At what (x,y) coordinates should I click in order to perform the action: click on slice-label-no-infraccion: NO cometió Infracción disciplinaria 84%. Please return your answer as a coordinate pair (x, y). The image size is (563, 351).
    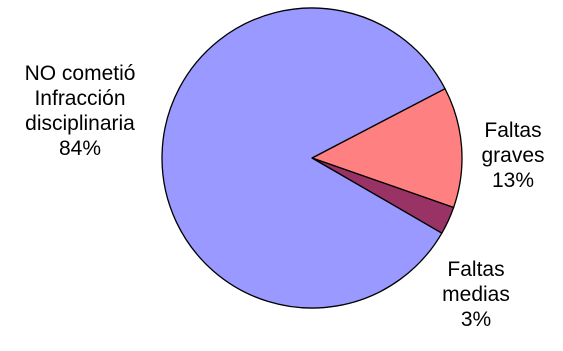
    Looking at the image, I should click on (80, 111).